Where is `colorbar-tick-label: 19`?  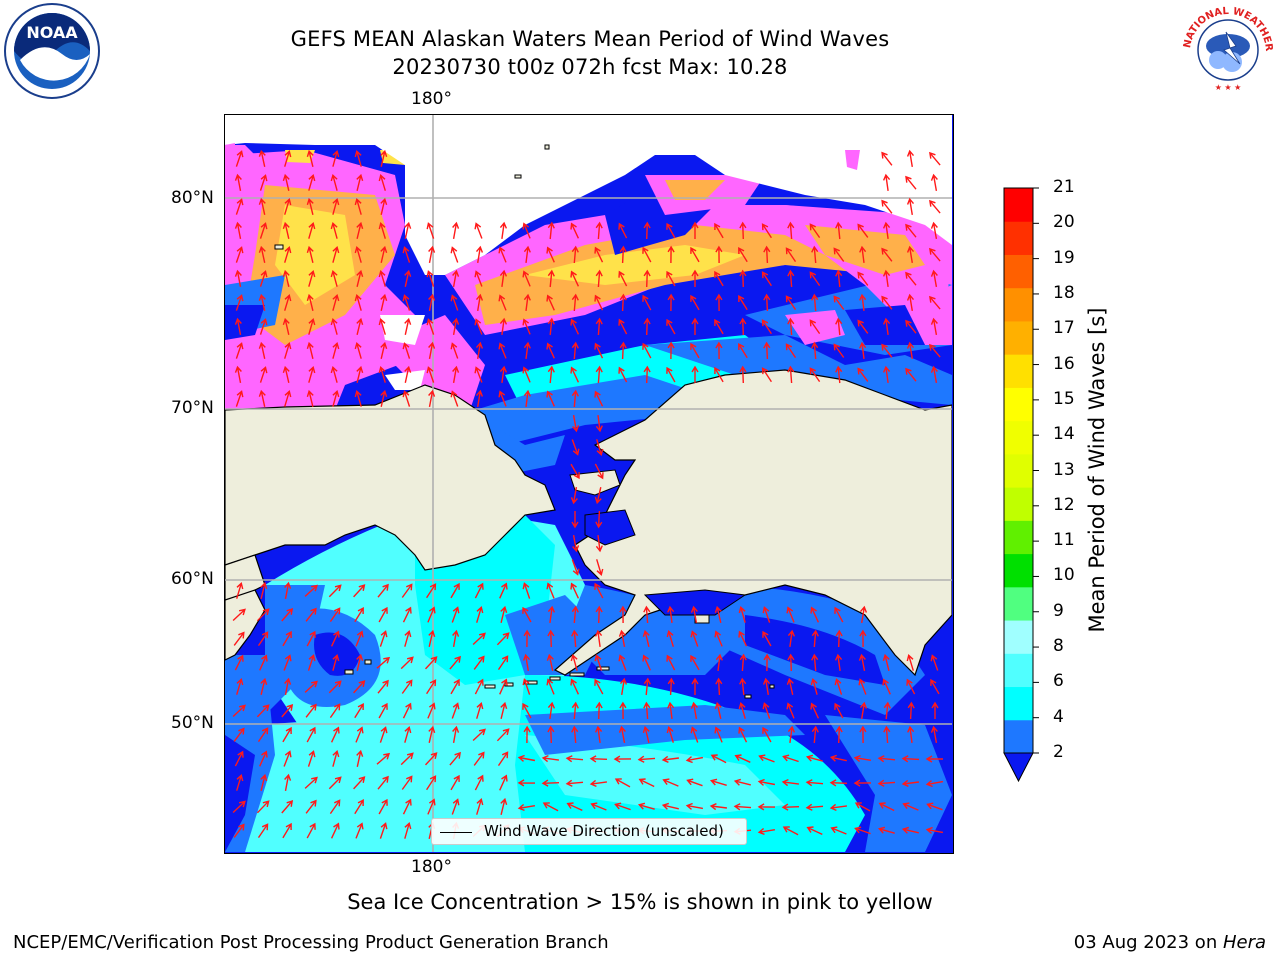 colorbar-tick-label: 19 is located at coordinates (1064, 257).